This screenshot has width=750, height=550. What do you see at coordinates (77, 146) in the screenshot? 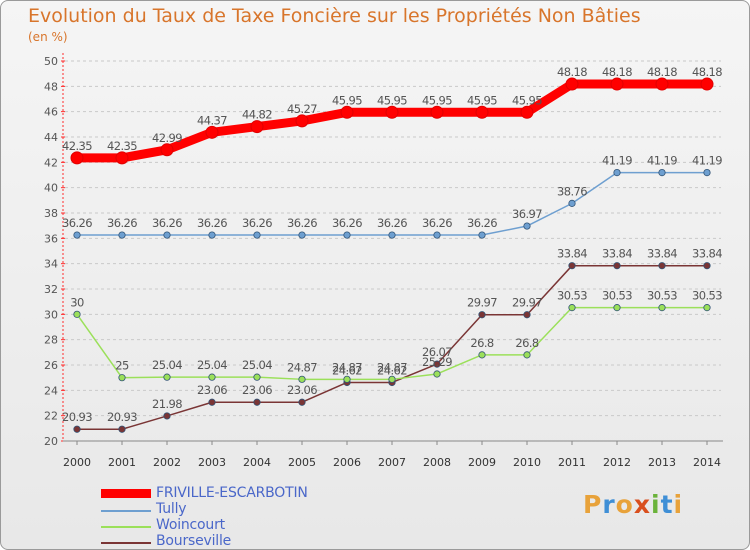
I see `data-label-friville-escarbotin: 42.35` at bounding box center [77, 146].